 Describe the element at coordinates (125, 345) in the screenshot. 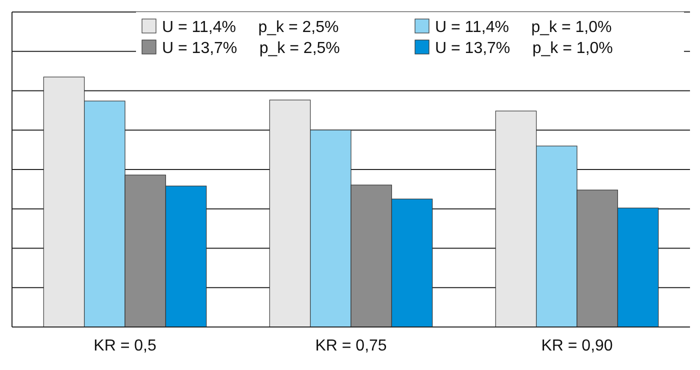

I see `x-tick-label: KR = 0,5` at that location.